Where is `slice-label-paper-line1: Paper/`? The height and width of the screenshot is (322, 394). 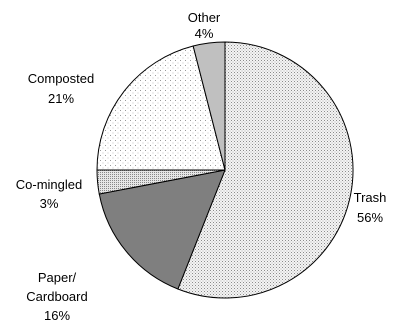 slice-label-paper-line1: Paper/ is located at coordinates (57, 277).